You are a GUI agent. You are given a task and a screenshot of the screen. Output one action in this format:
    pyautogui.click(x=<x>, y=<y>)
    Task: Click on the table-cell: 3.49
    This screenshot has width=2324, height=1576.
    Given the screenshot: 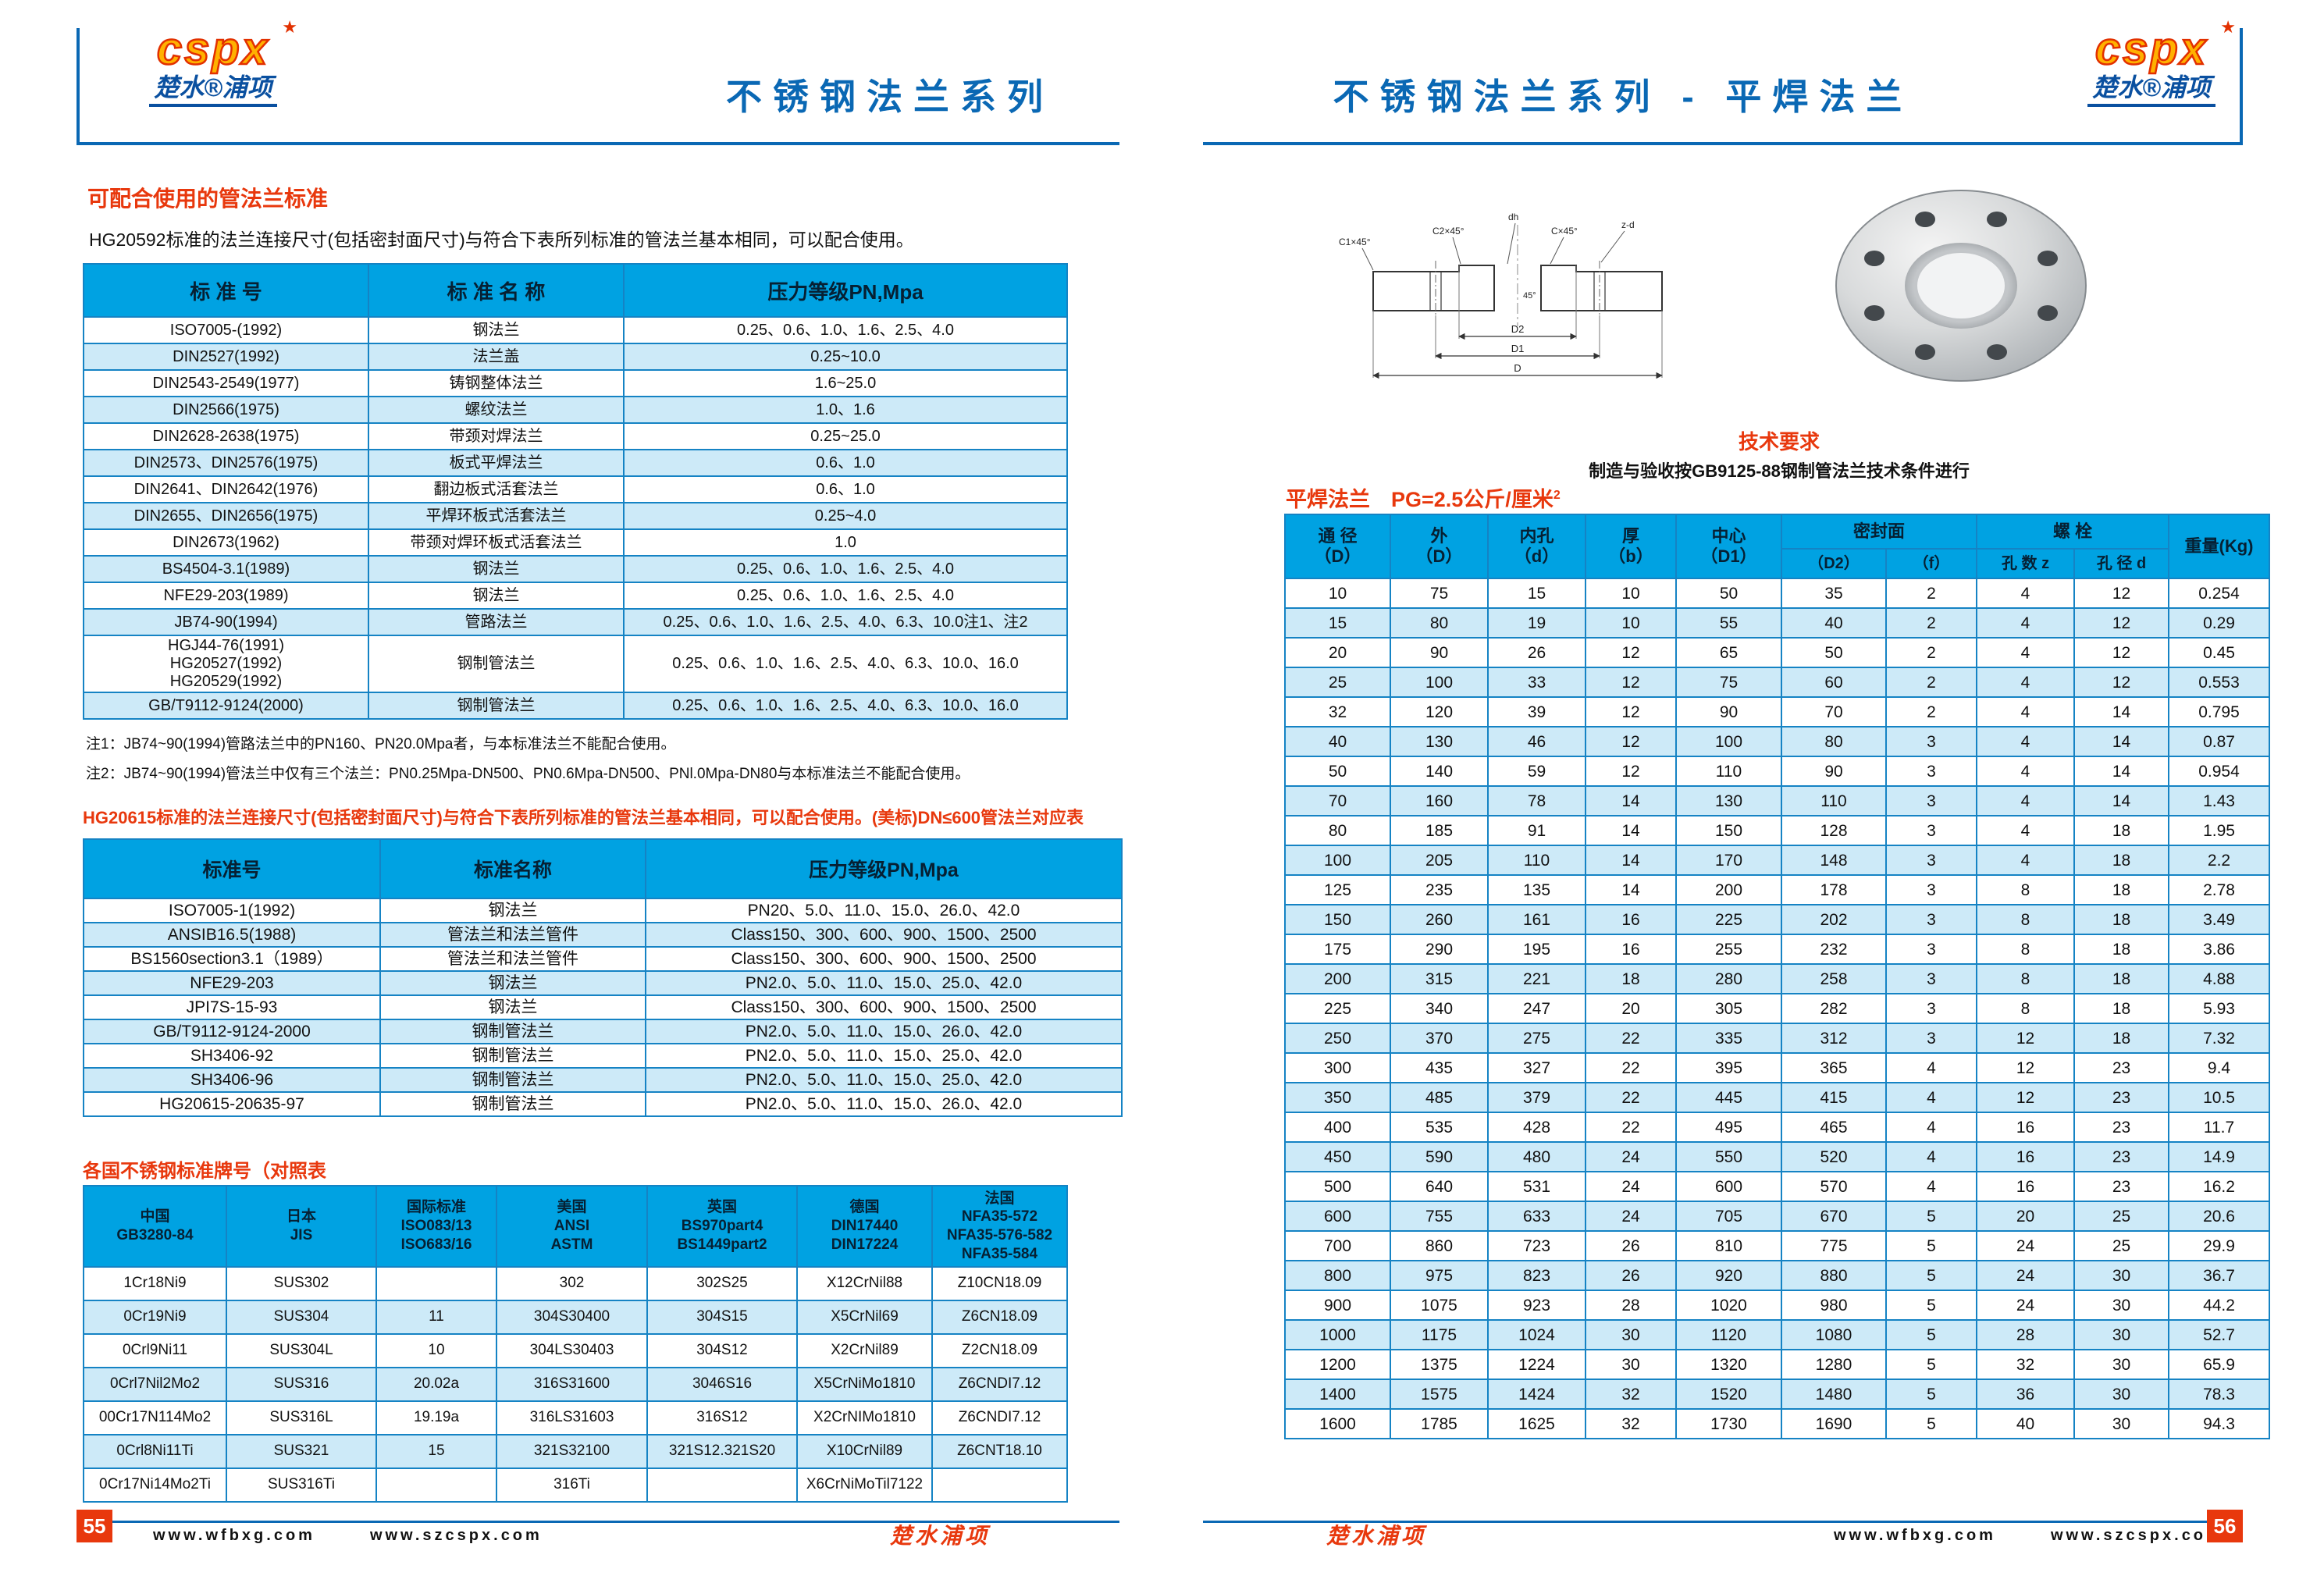 What is the action you would take?
    pyautogui.click(x=2219, y=920)
    